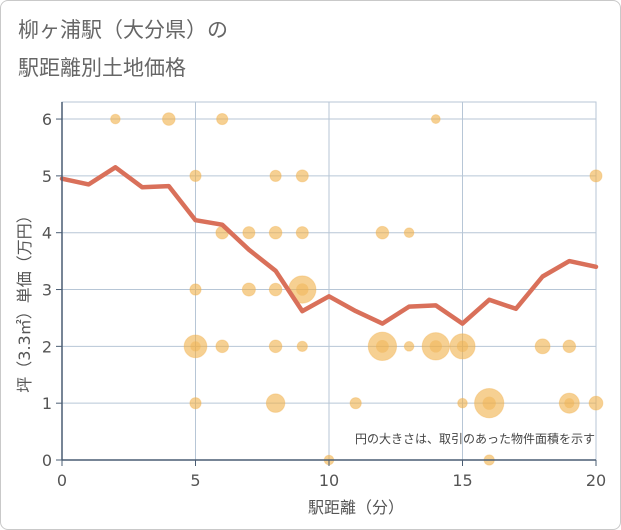 The height and width of the screenshot is (530, 621). What do you see at coordinates (47, 290) in the screenshot?
I see `y-tick-label: 3` at bounding box center [47, 290].